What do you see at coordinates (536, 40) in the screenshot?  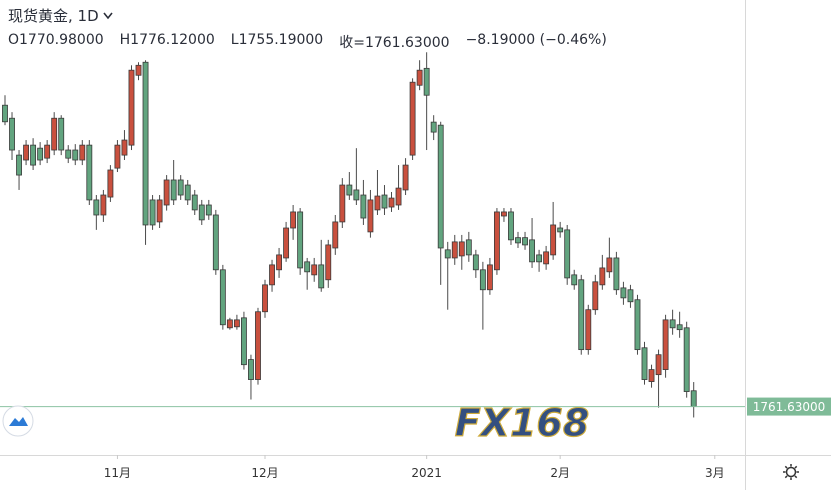 I see `ohlc-item: −8.19000 (−0.46%)` at bounding box center [536, 40].